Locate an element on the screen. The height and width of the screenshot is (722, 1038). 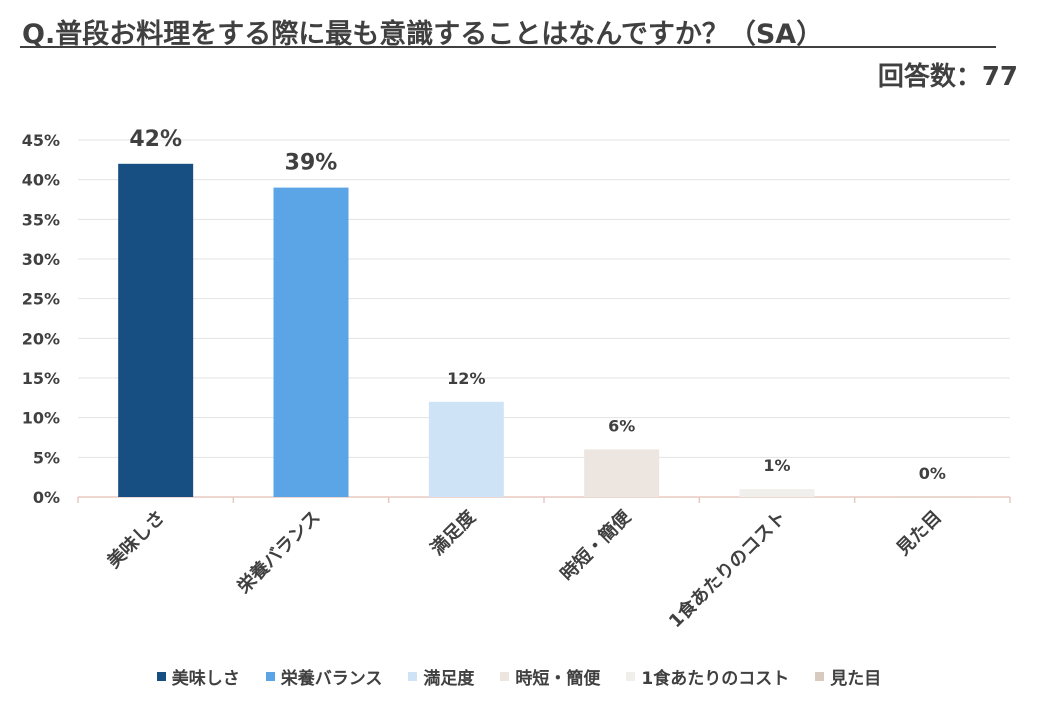
chart-title: Q.普段お料理をする際に最も意識することはなんですか？（SA） is located at coordinates (423, 34).